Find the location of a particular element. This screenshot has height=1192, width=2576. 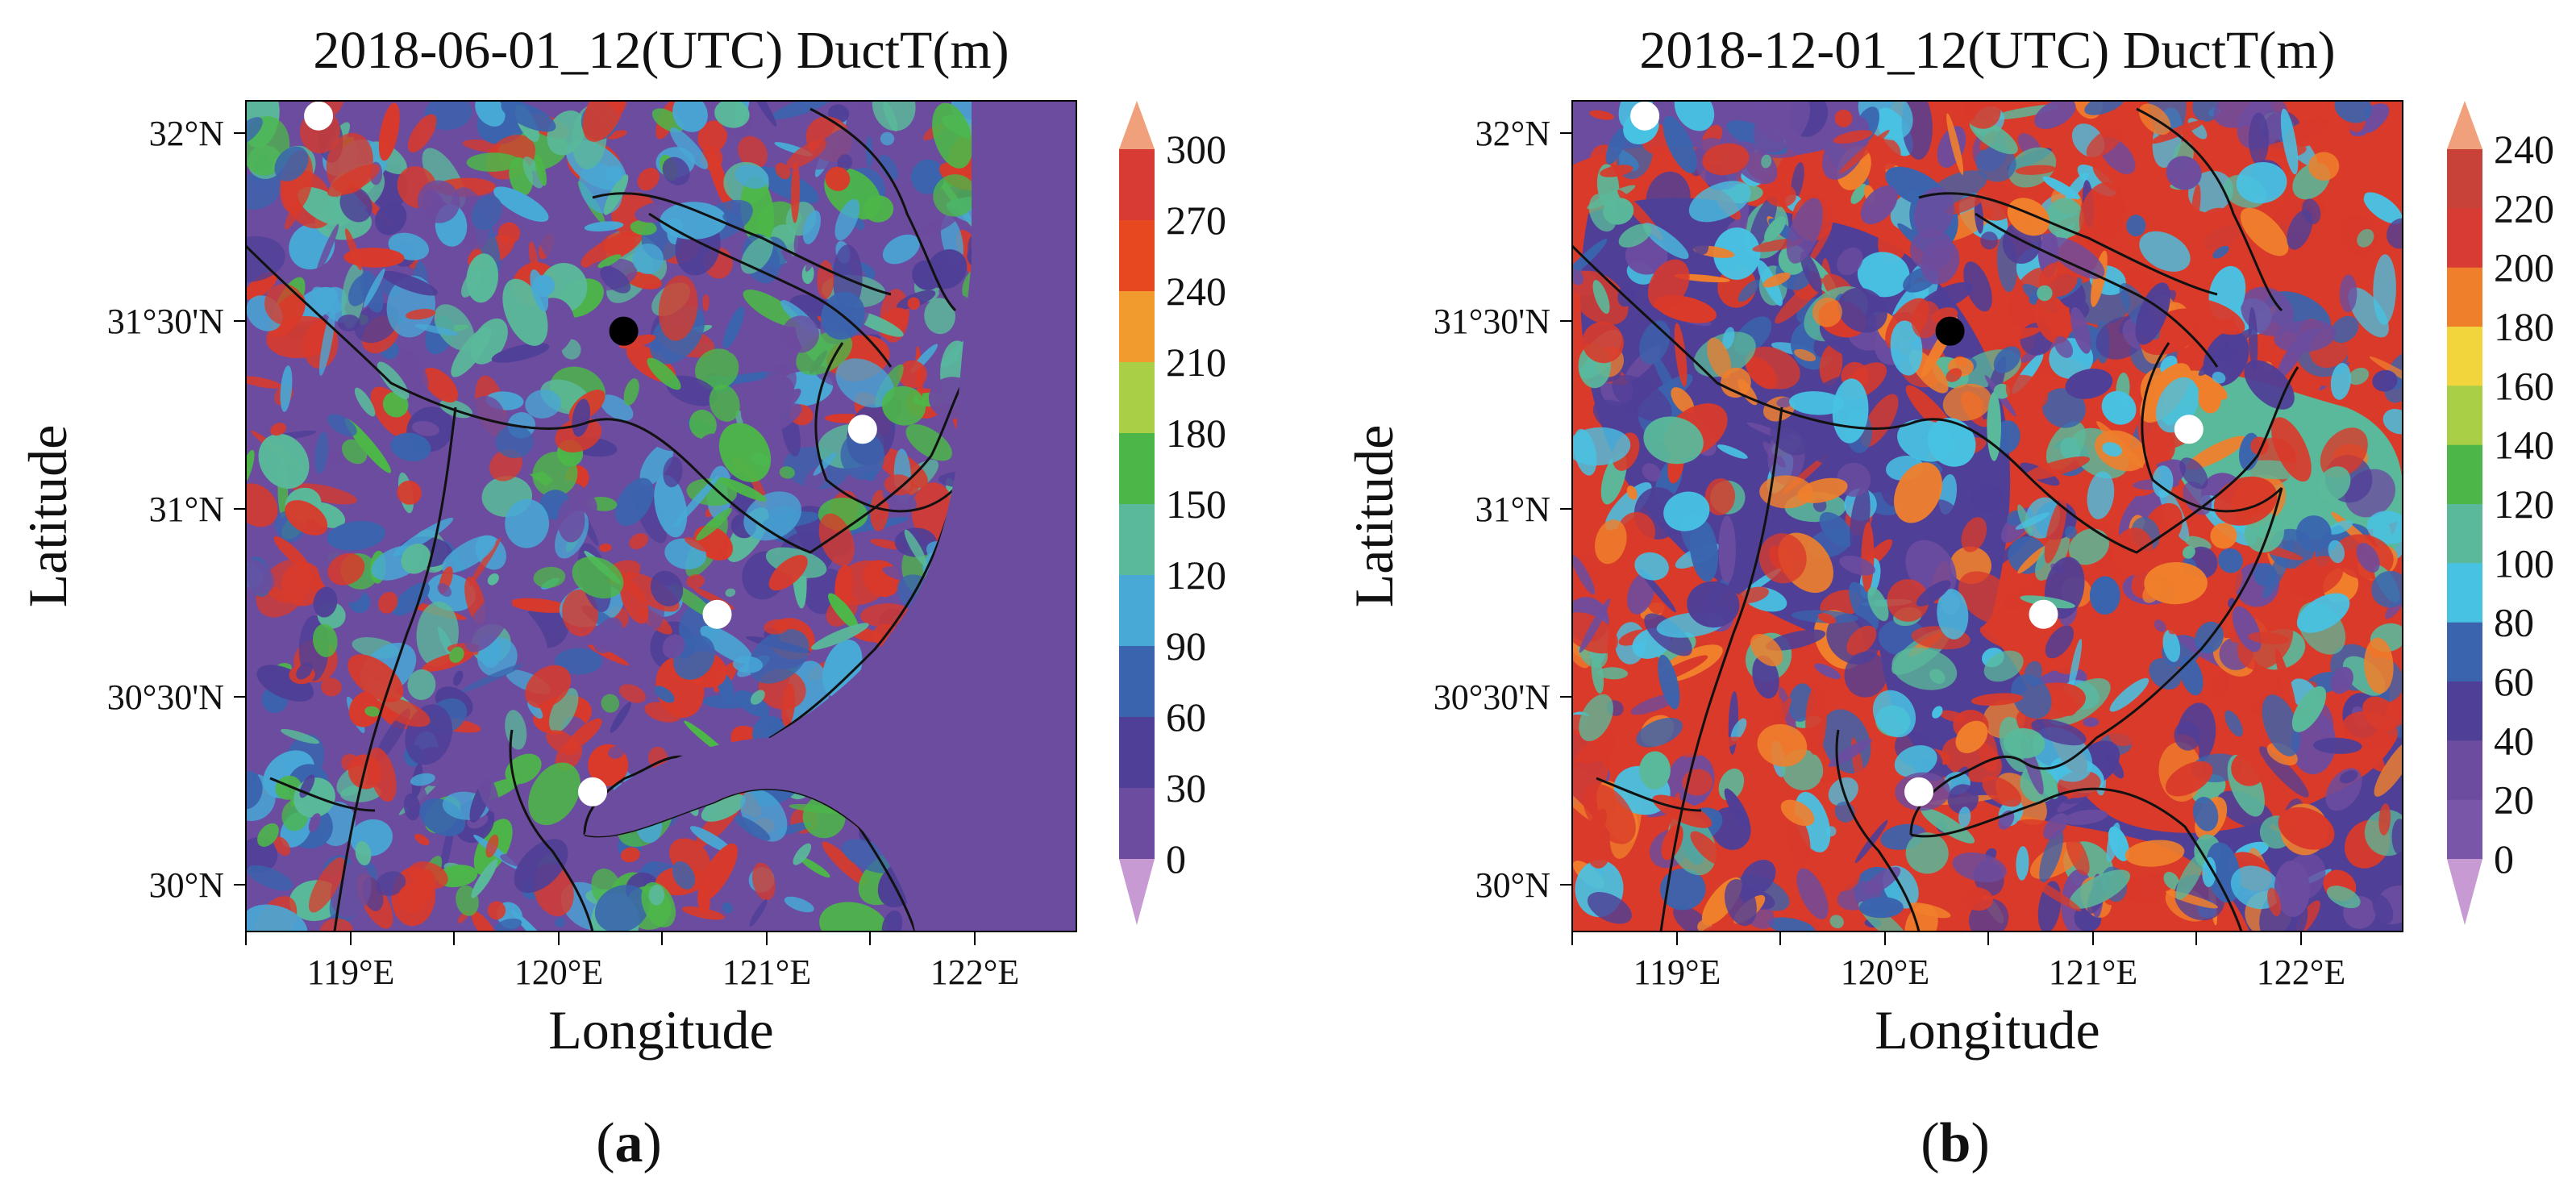

colorbar-tick-label: 90 is located at coordinates (1186, 646).